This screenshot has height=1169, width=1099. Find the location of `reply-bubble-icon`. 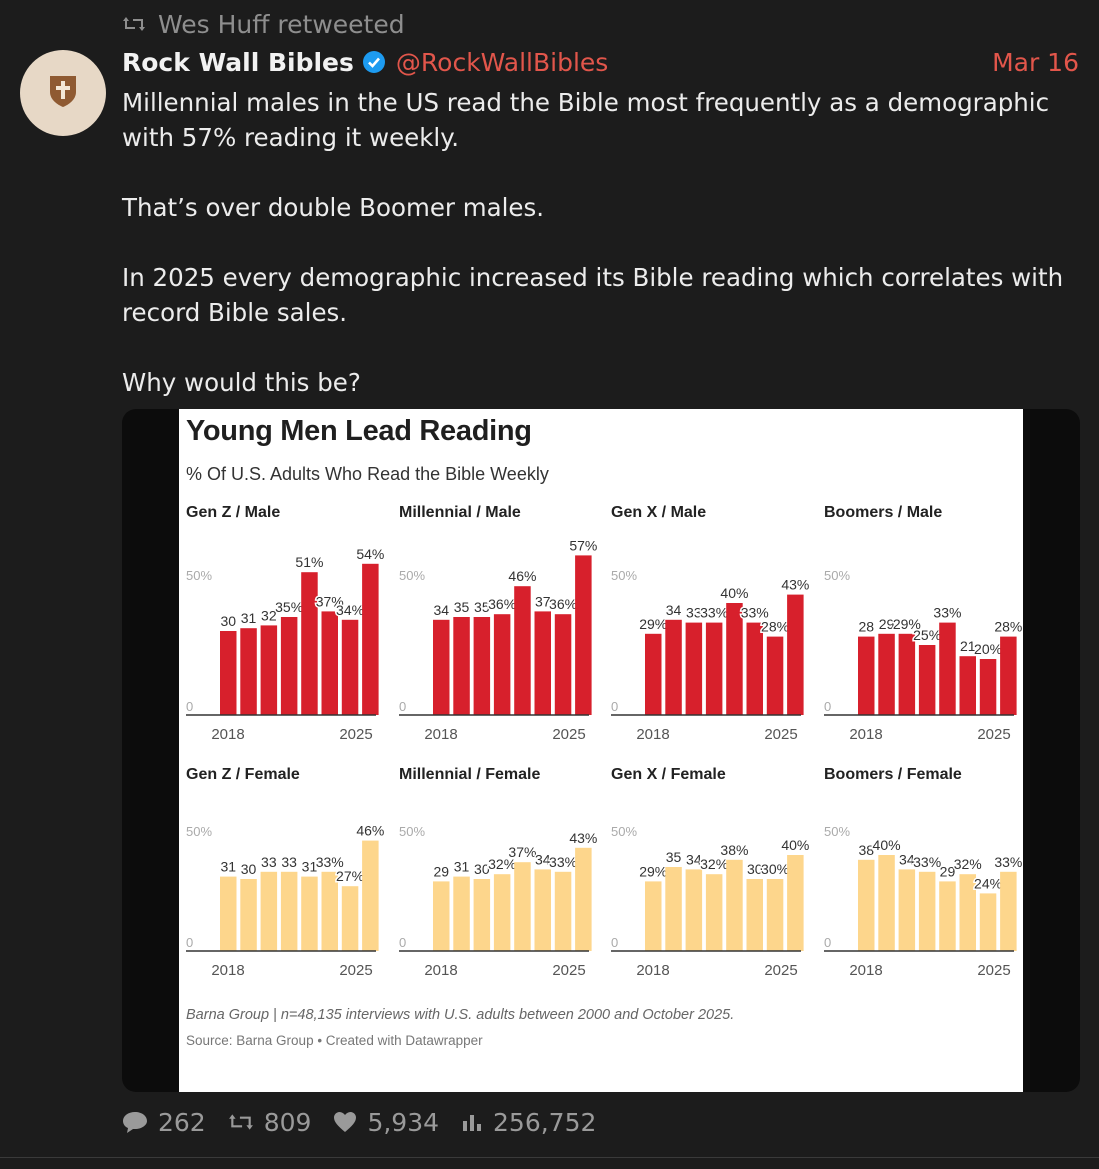

reply-bubble-icon is located at coordinates (135, 1122).